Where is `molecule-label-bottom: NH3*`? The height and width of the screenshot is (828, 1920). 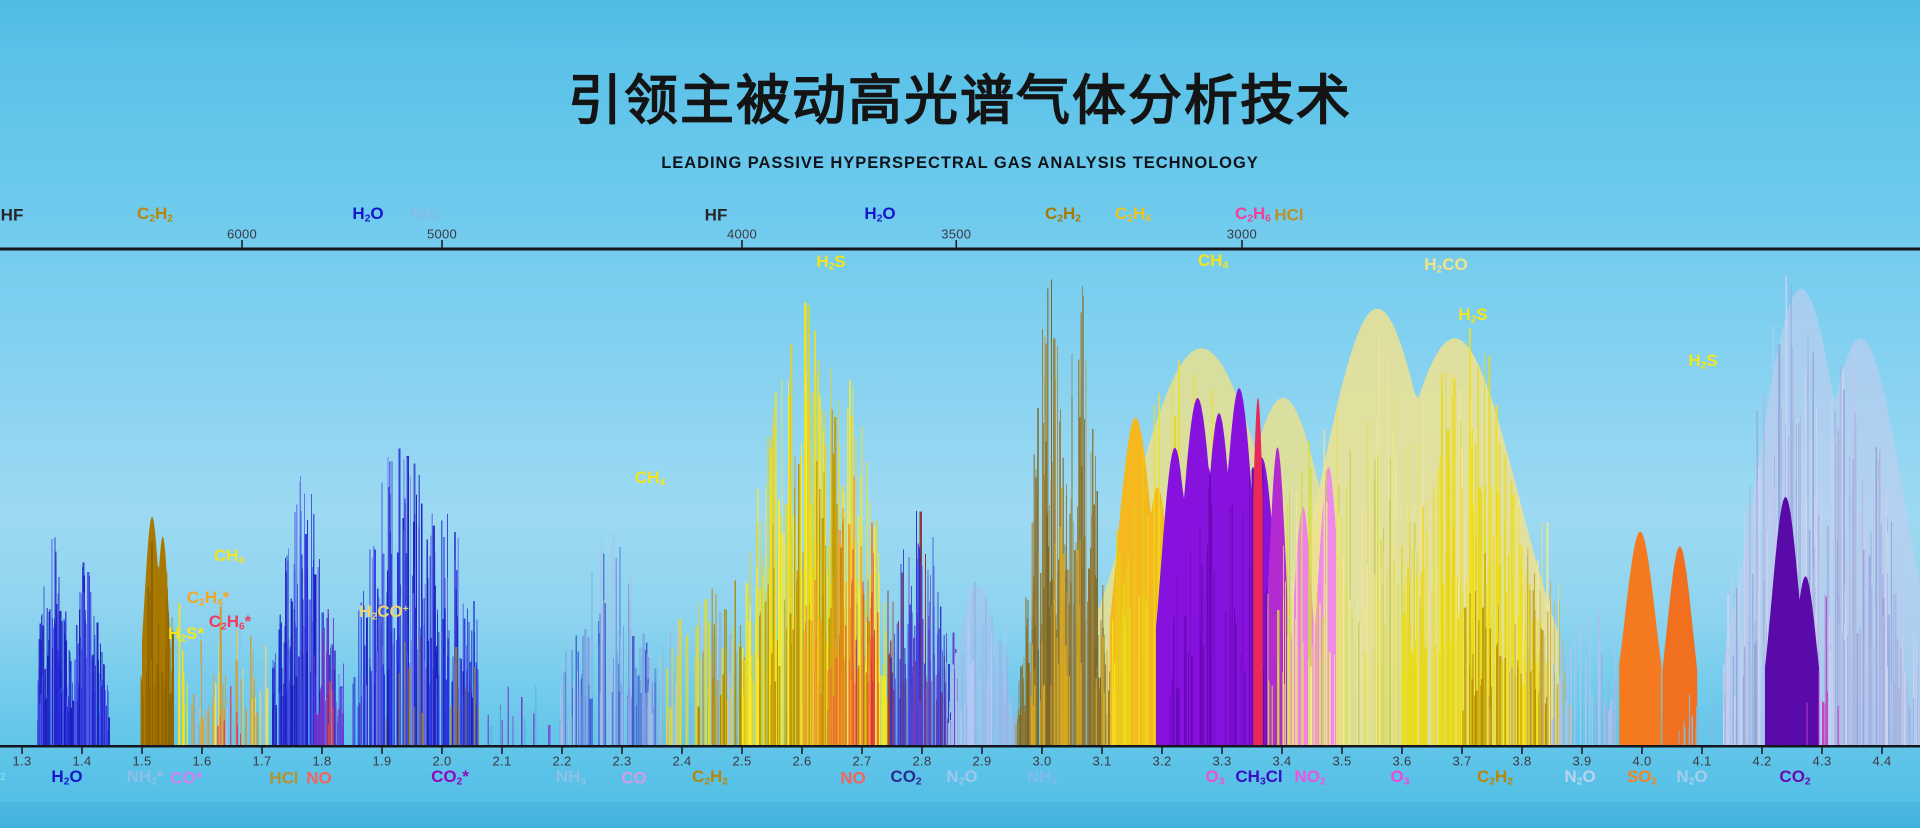
molecule-label-bottom: NH3* is located at coordinates (145, 777).